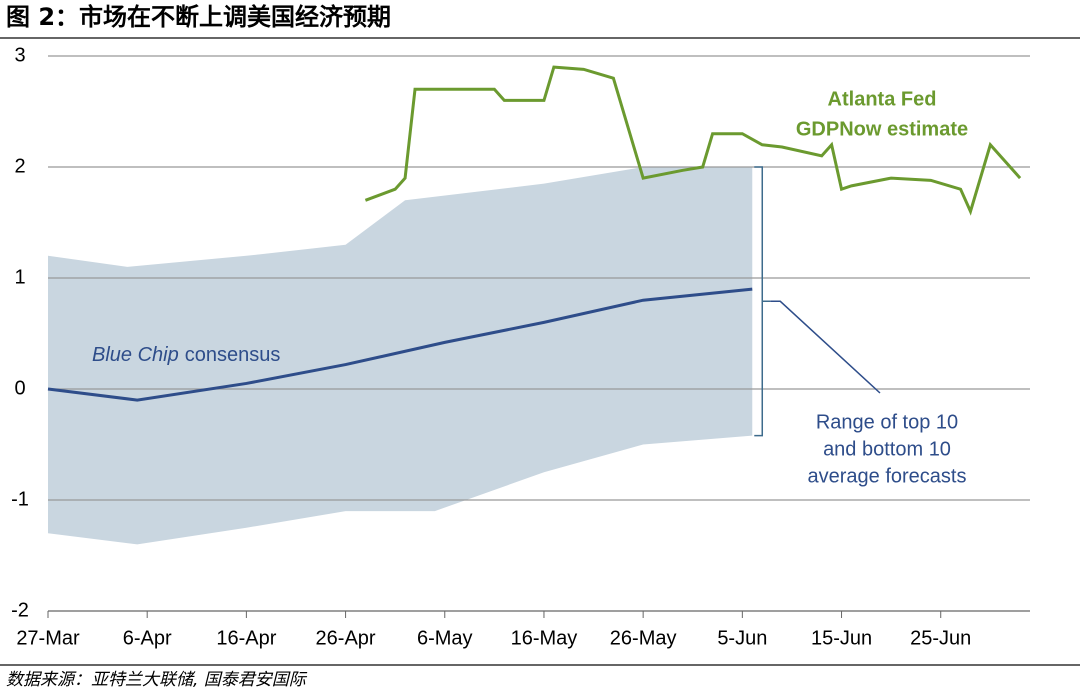  Describe the element at coordinates (198, 17) in the screenshot. I see `page-title: 图 2：市场在不断上调美国经济预期` at that location.